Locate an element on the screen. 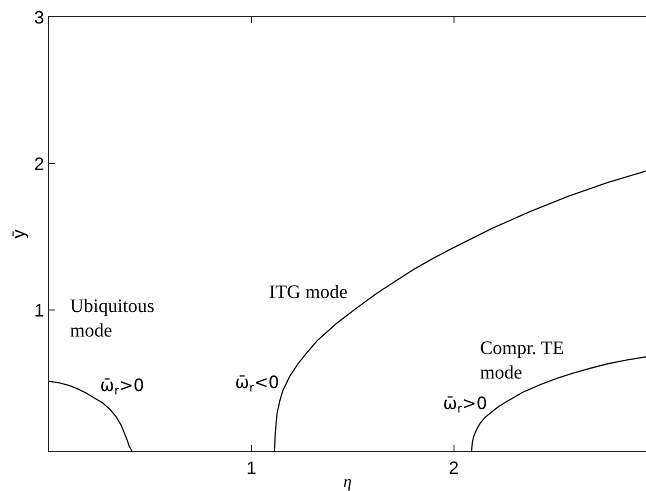 This screenshot has height=491, width=646. y-tick-label: 2 is located at coordinates (39, 164).